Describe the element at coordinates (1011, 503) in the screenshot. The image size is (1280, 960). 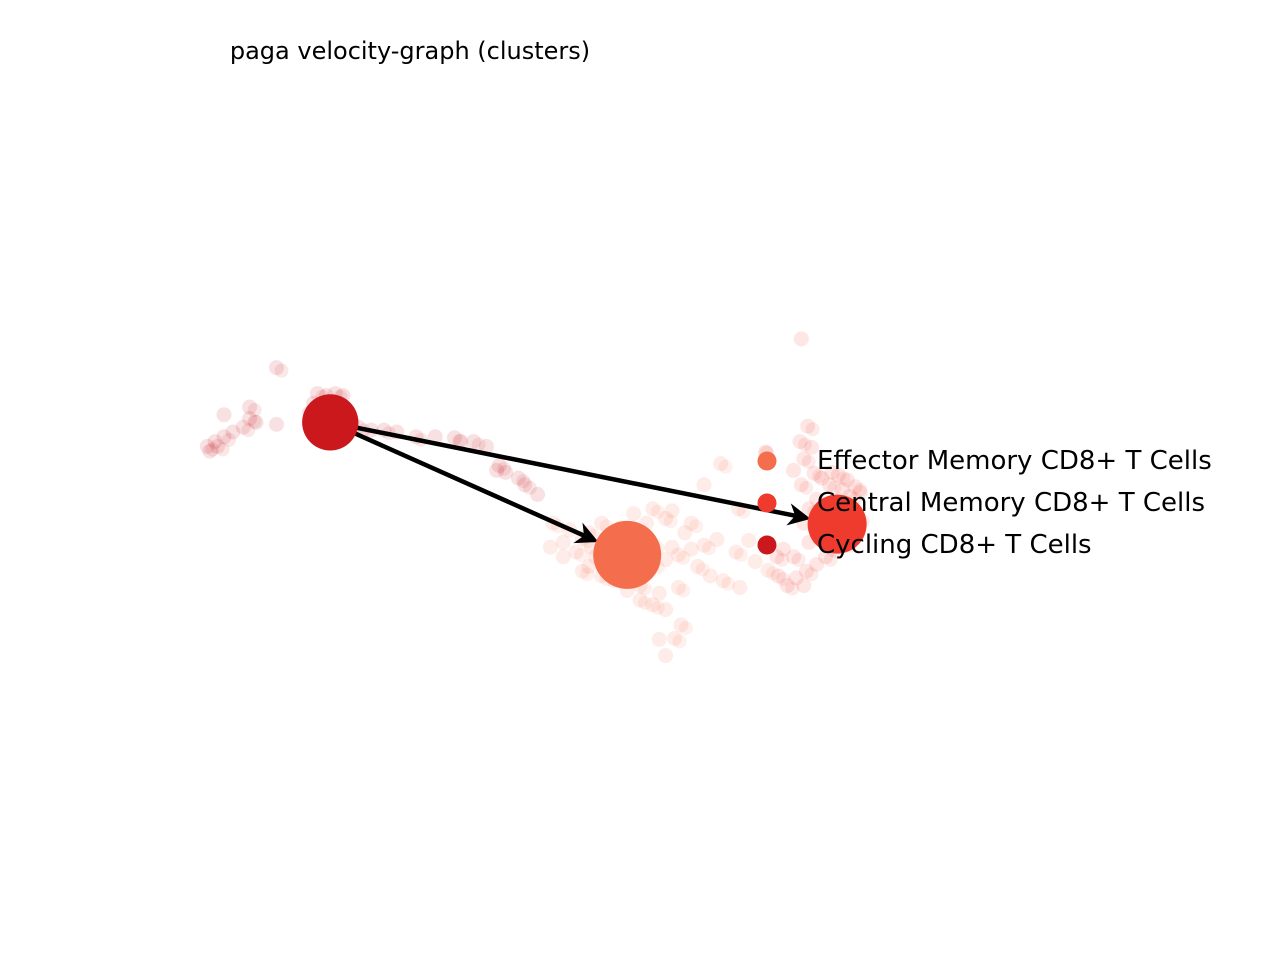
I see `legend-label: Central Memory CD8+ T Cells` at that location.